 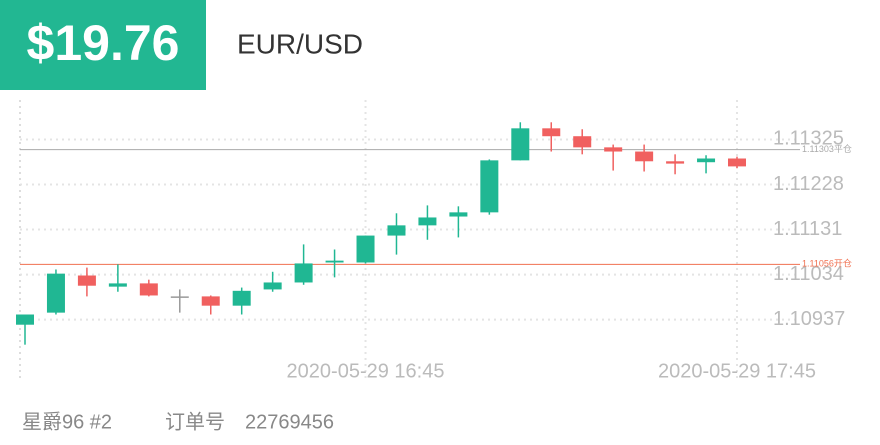 What do you see at coordinates (808, 274) in the screenshot?
I see `y-tick-label: 1.11034` at bounding box center [808, 274].